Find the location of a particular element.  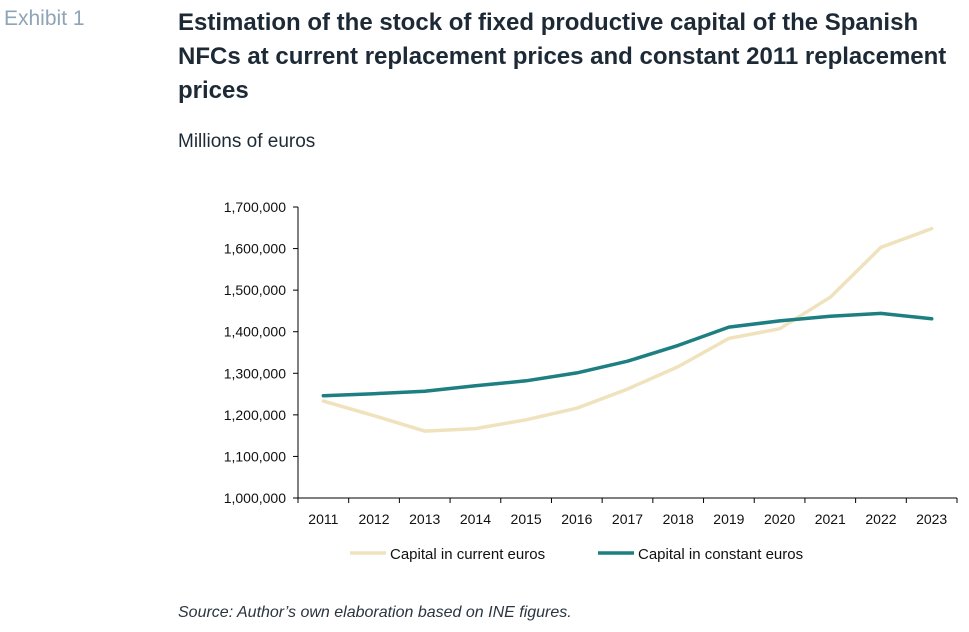

x-tick-label: 2011 is located at coordinates (323, 519).